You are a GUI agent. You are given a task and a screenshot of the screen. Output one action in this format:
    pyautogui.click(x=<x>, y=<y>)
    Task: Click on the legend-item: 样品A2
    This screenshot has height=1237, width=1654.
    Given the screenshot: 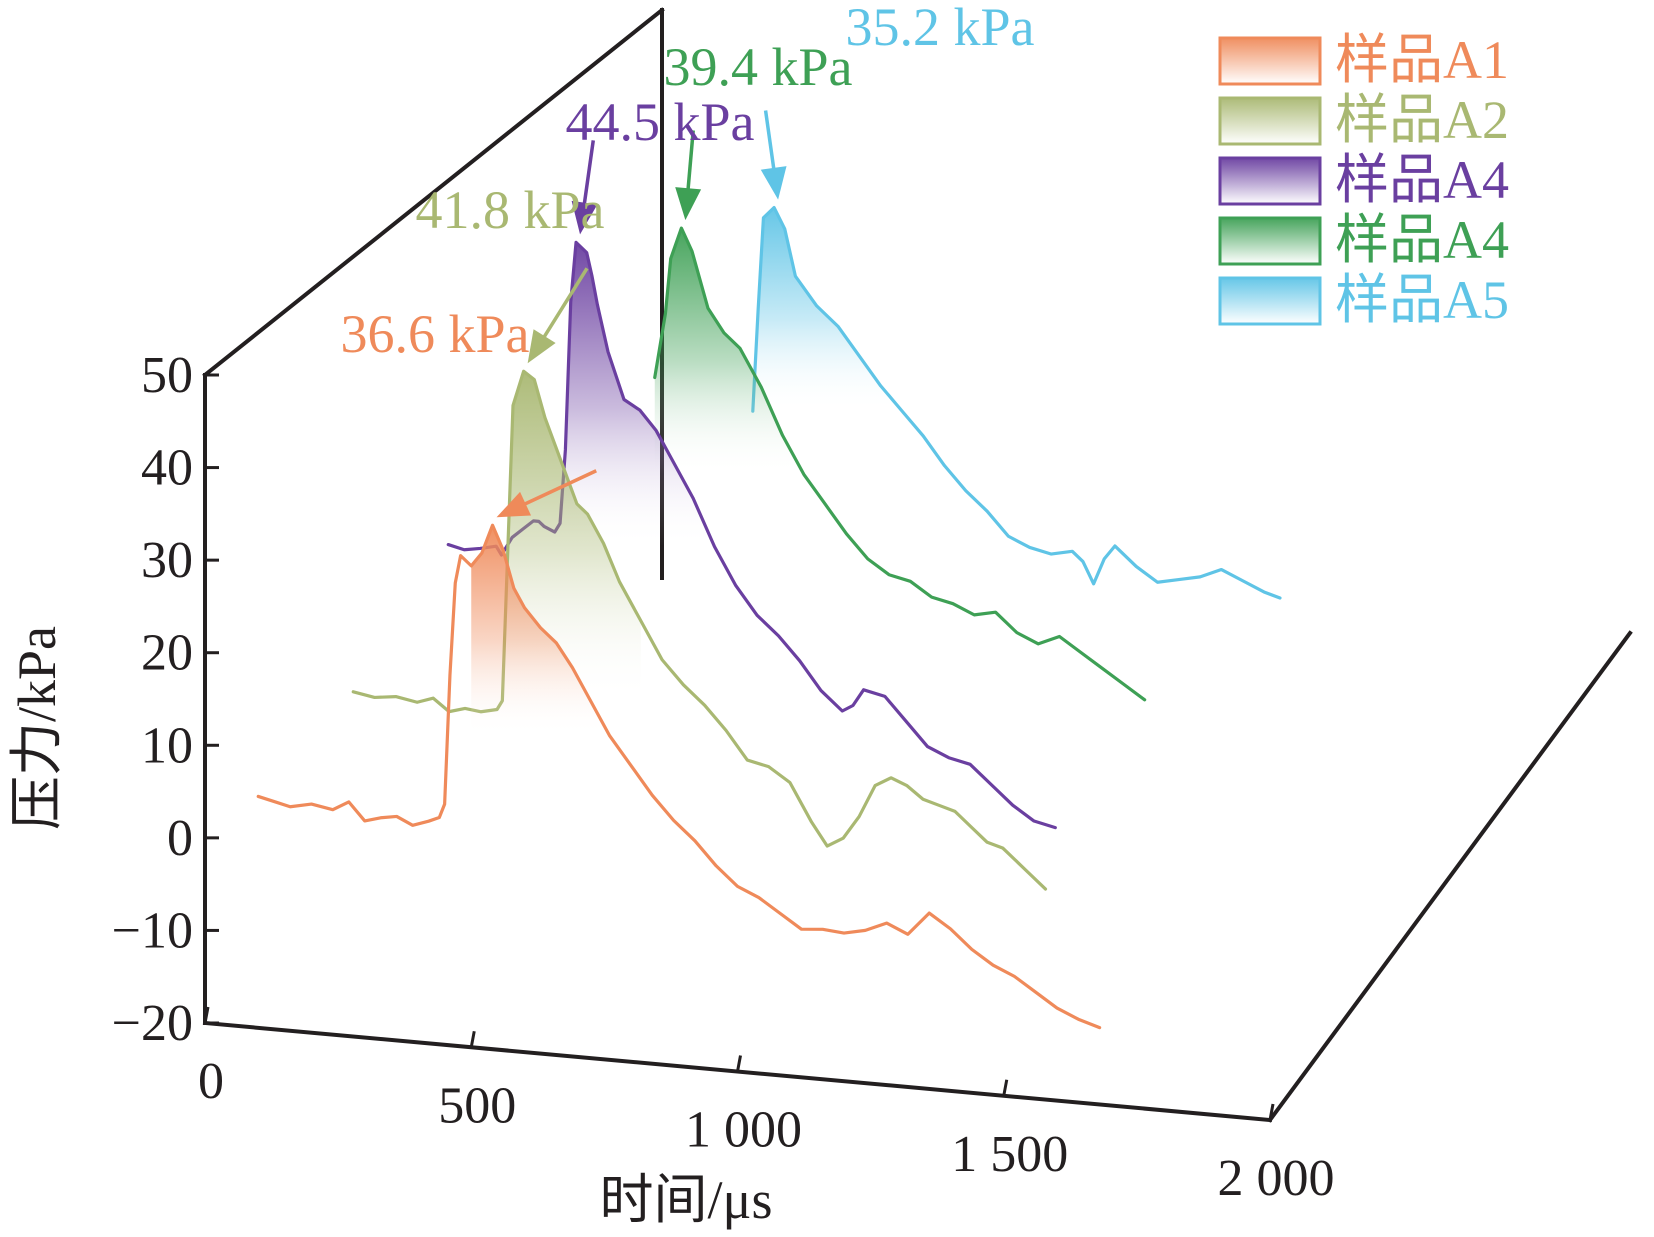 What is the action you would take?
    pyautogui.click(x=1363, y=120)
    